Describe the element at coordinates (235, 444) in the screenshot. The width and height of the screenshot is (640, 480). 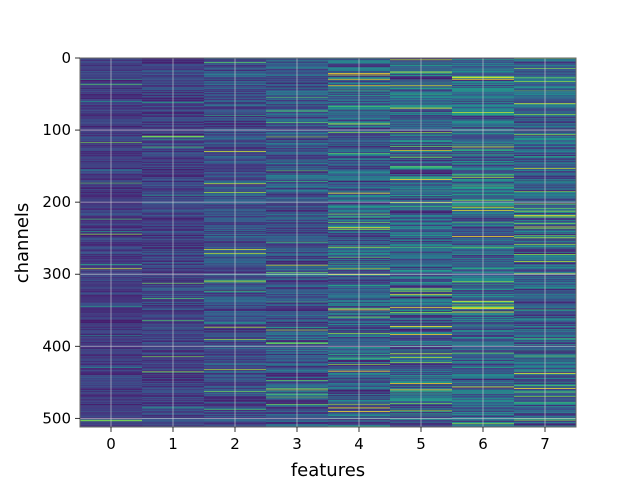
I see `x-tick-label-2: 2` at that location.